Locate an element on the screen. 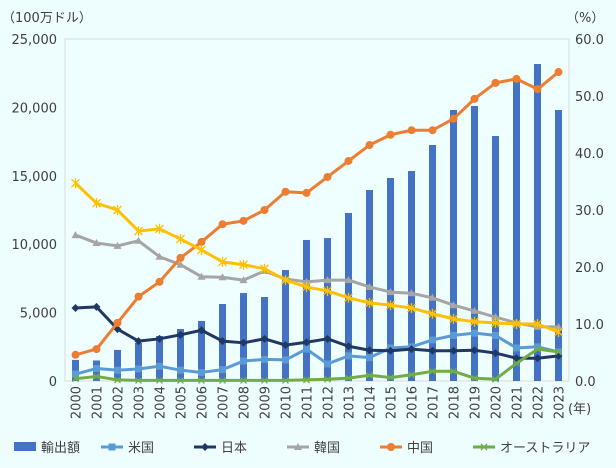 The width and height of the screenshot is (616, 468). bar-2012 is located at coordinates (327, 309).